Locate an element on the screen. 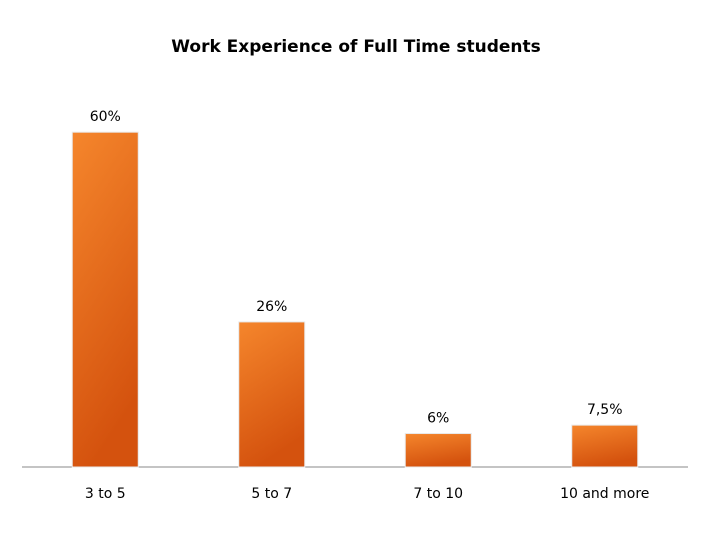 This screenshot has height=540, width=723. x-tick-label: 10 and more is located at coordinates (604, 494).